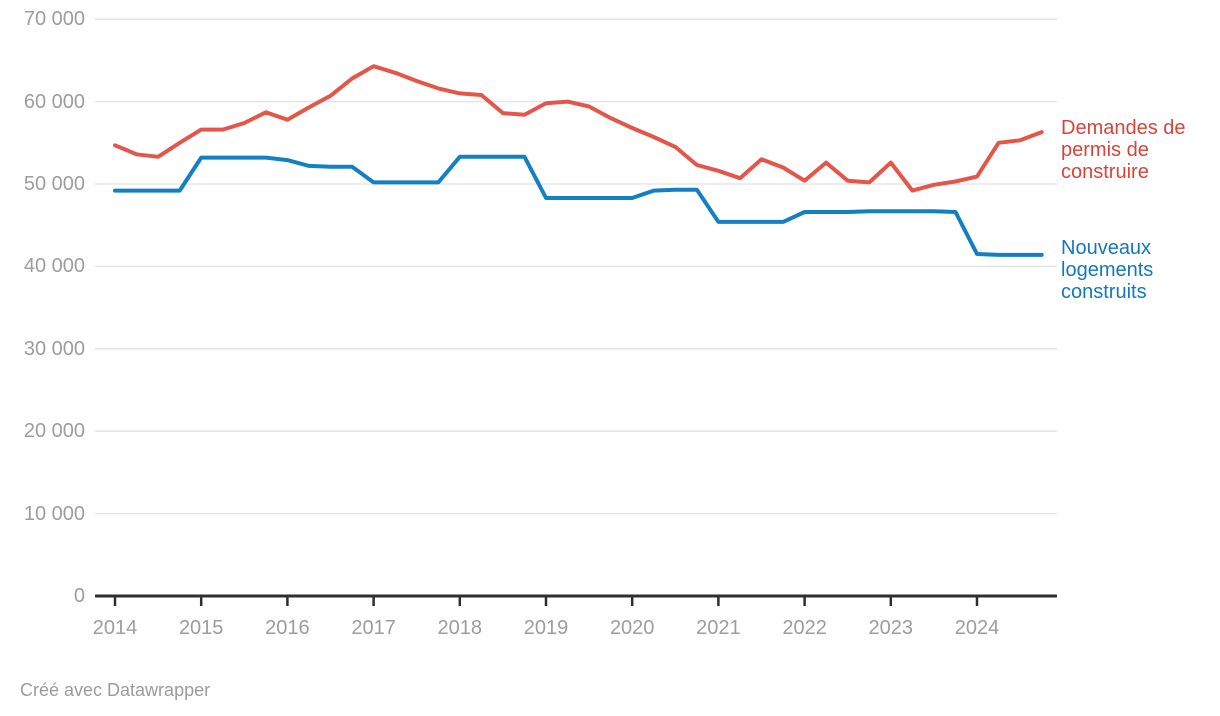  I want to click on x-tick-label: 2018, so click(460, 628).